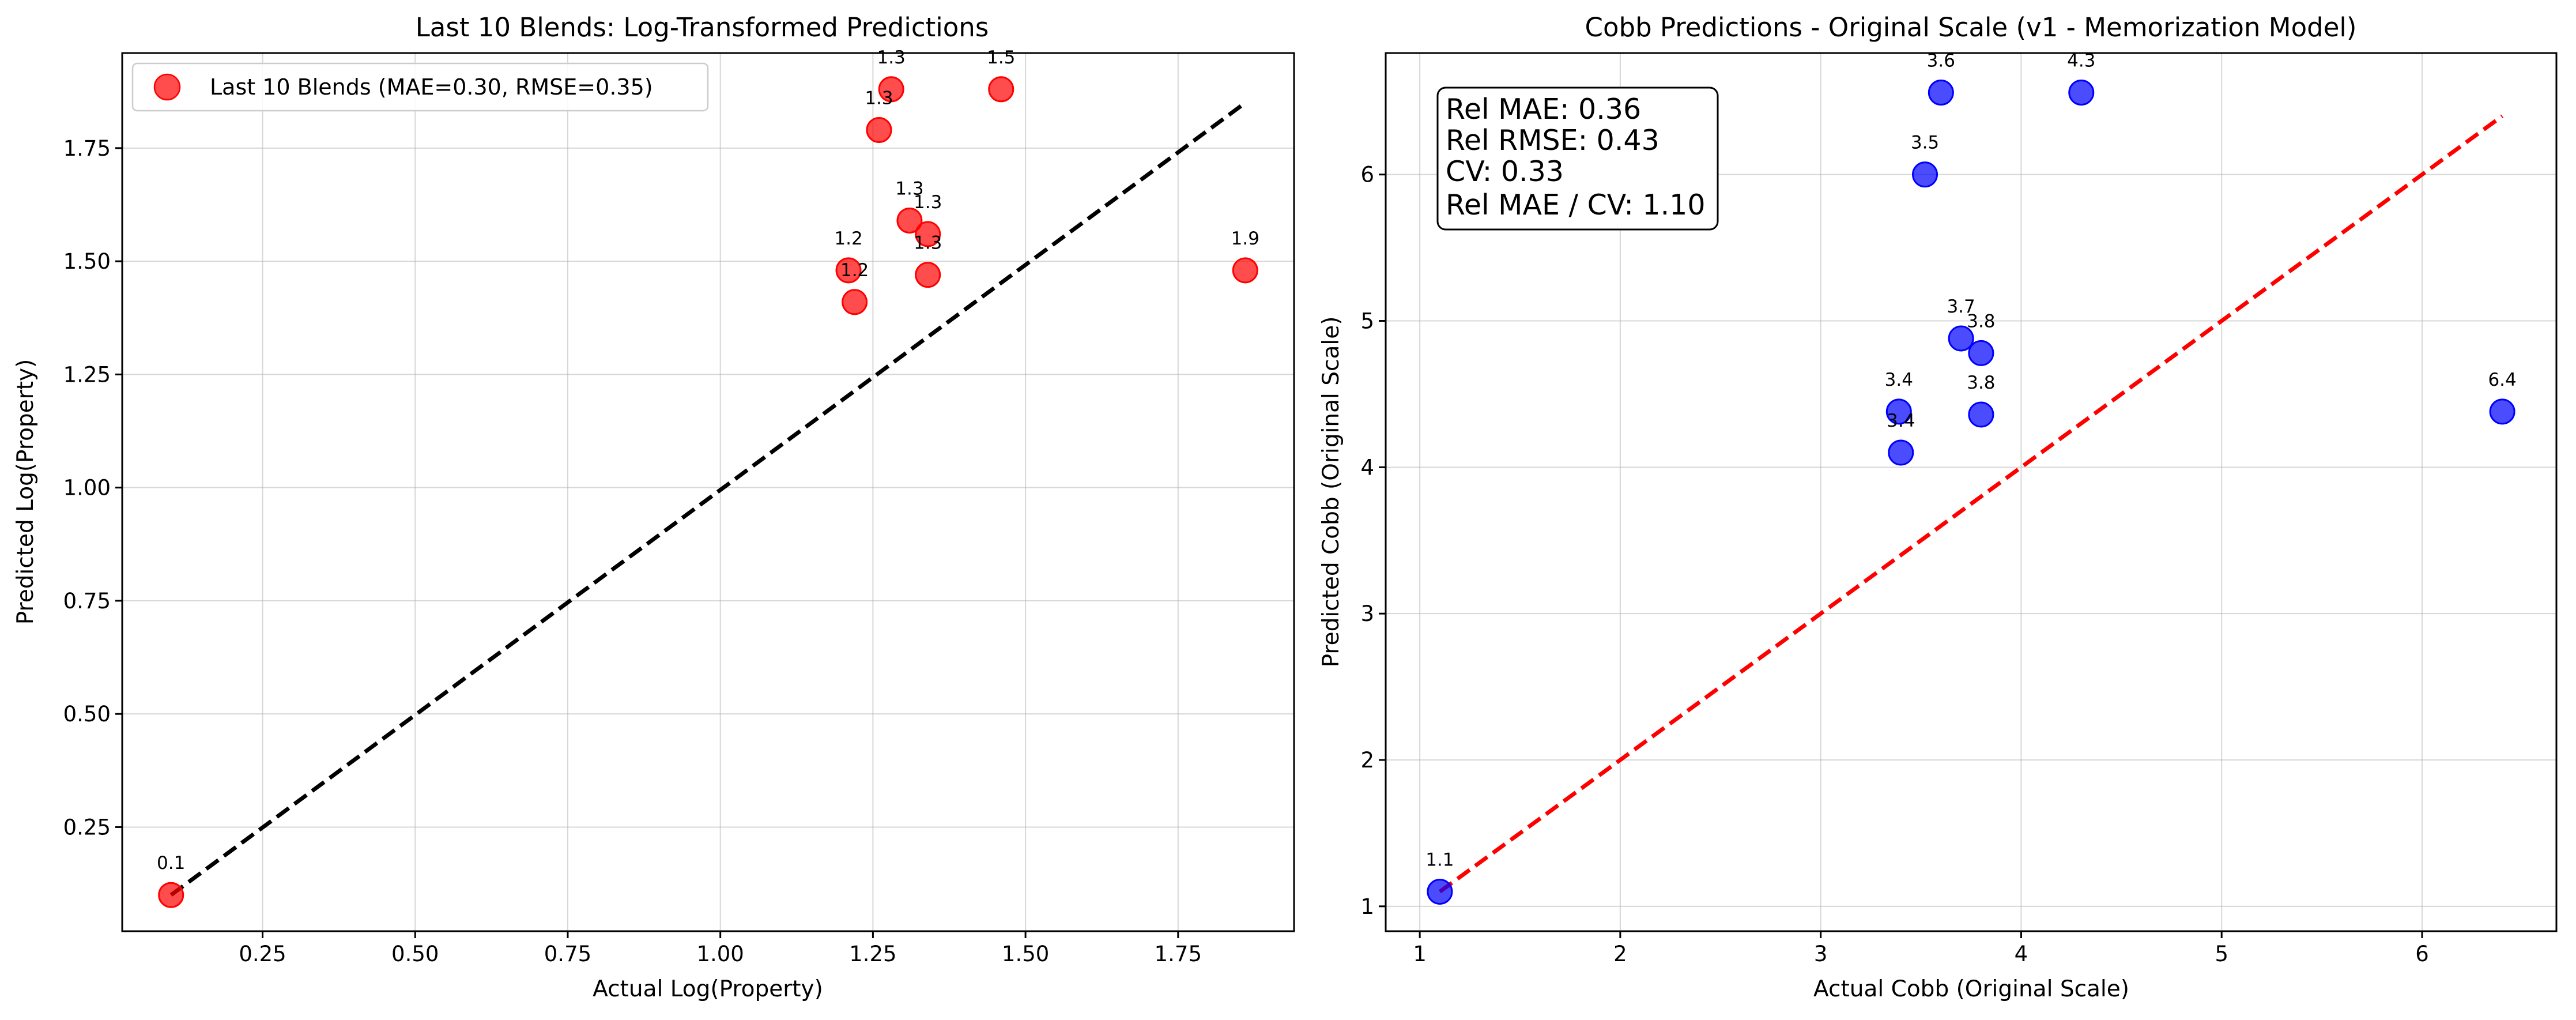 This screenshot has height=1020, width=2576. What do you see at coordinates (431, 87) in the screenshot?
I see `left-legend-label: Last 10 Blends (MAE=0.30, RMSE=0.35)` at bounding box center [431, 87].